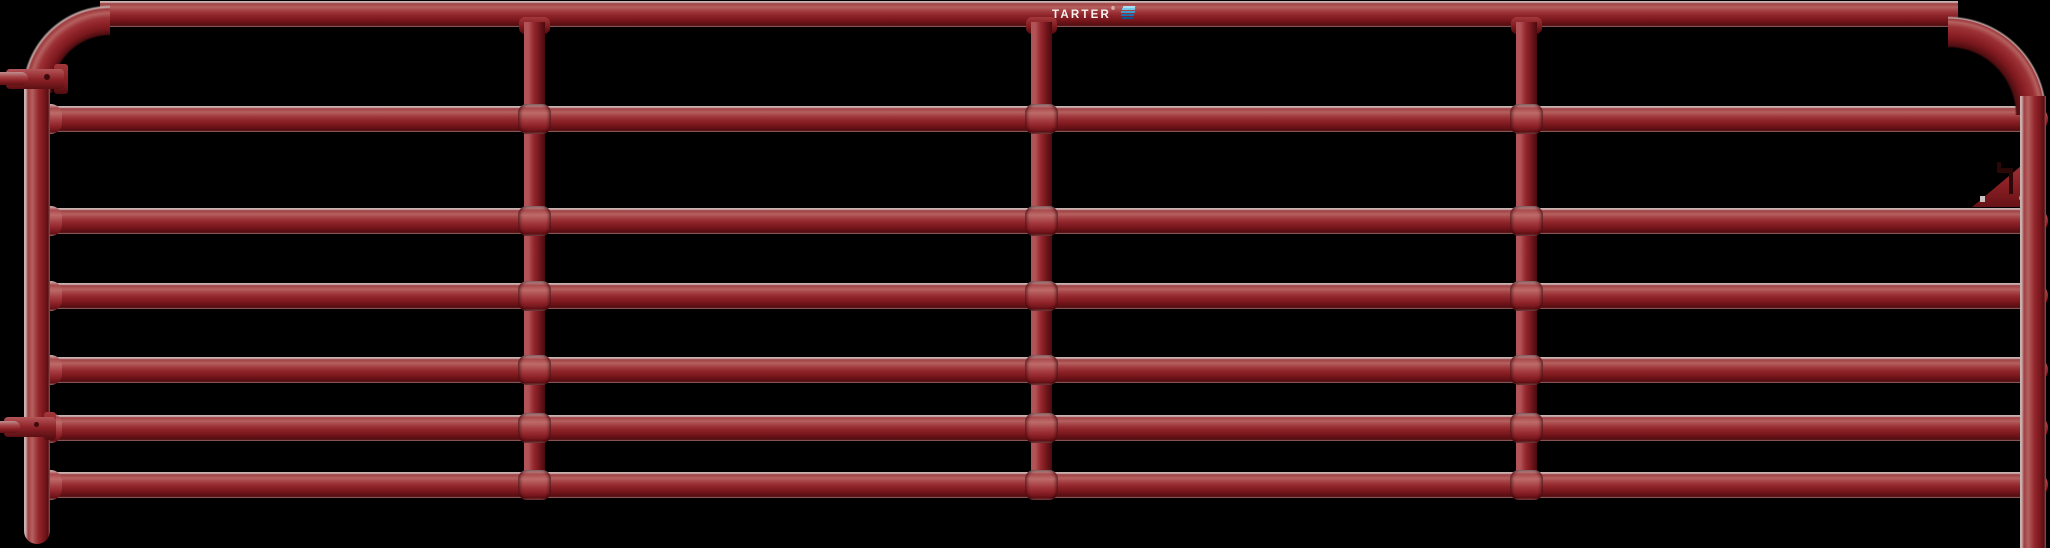 The width and height of the screenshot is (2050, 548). Describe the element at coordinates (36, 424) in the screenshot. I see `bottom-hinge-bolt` at that location.